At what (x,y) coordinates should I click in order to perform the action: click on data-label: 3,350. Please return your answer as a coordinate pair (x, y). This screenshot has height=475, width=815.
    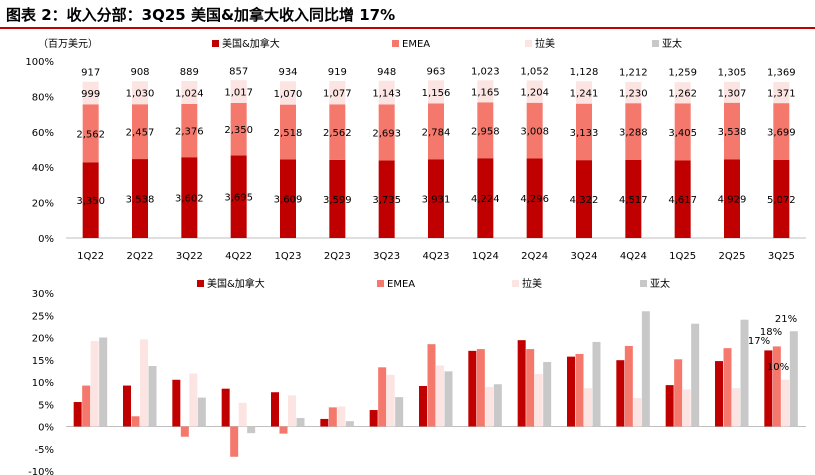
    Looking at the image, I should click on (90, 201).